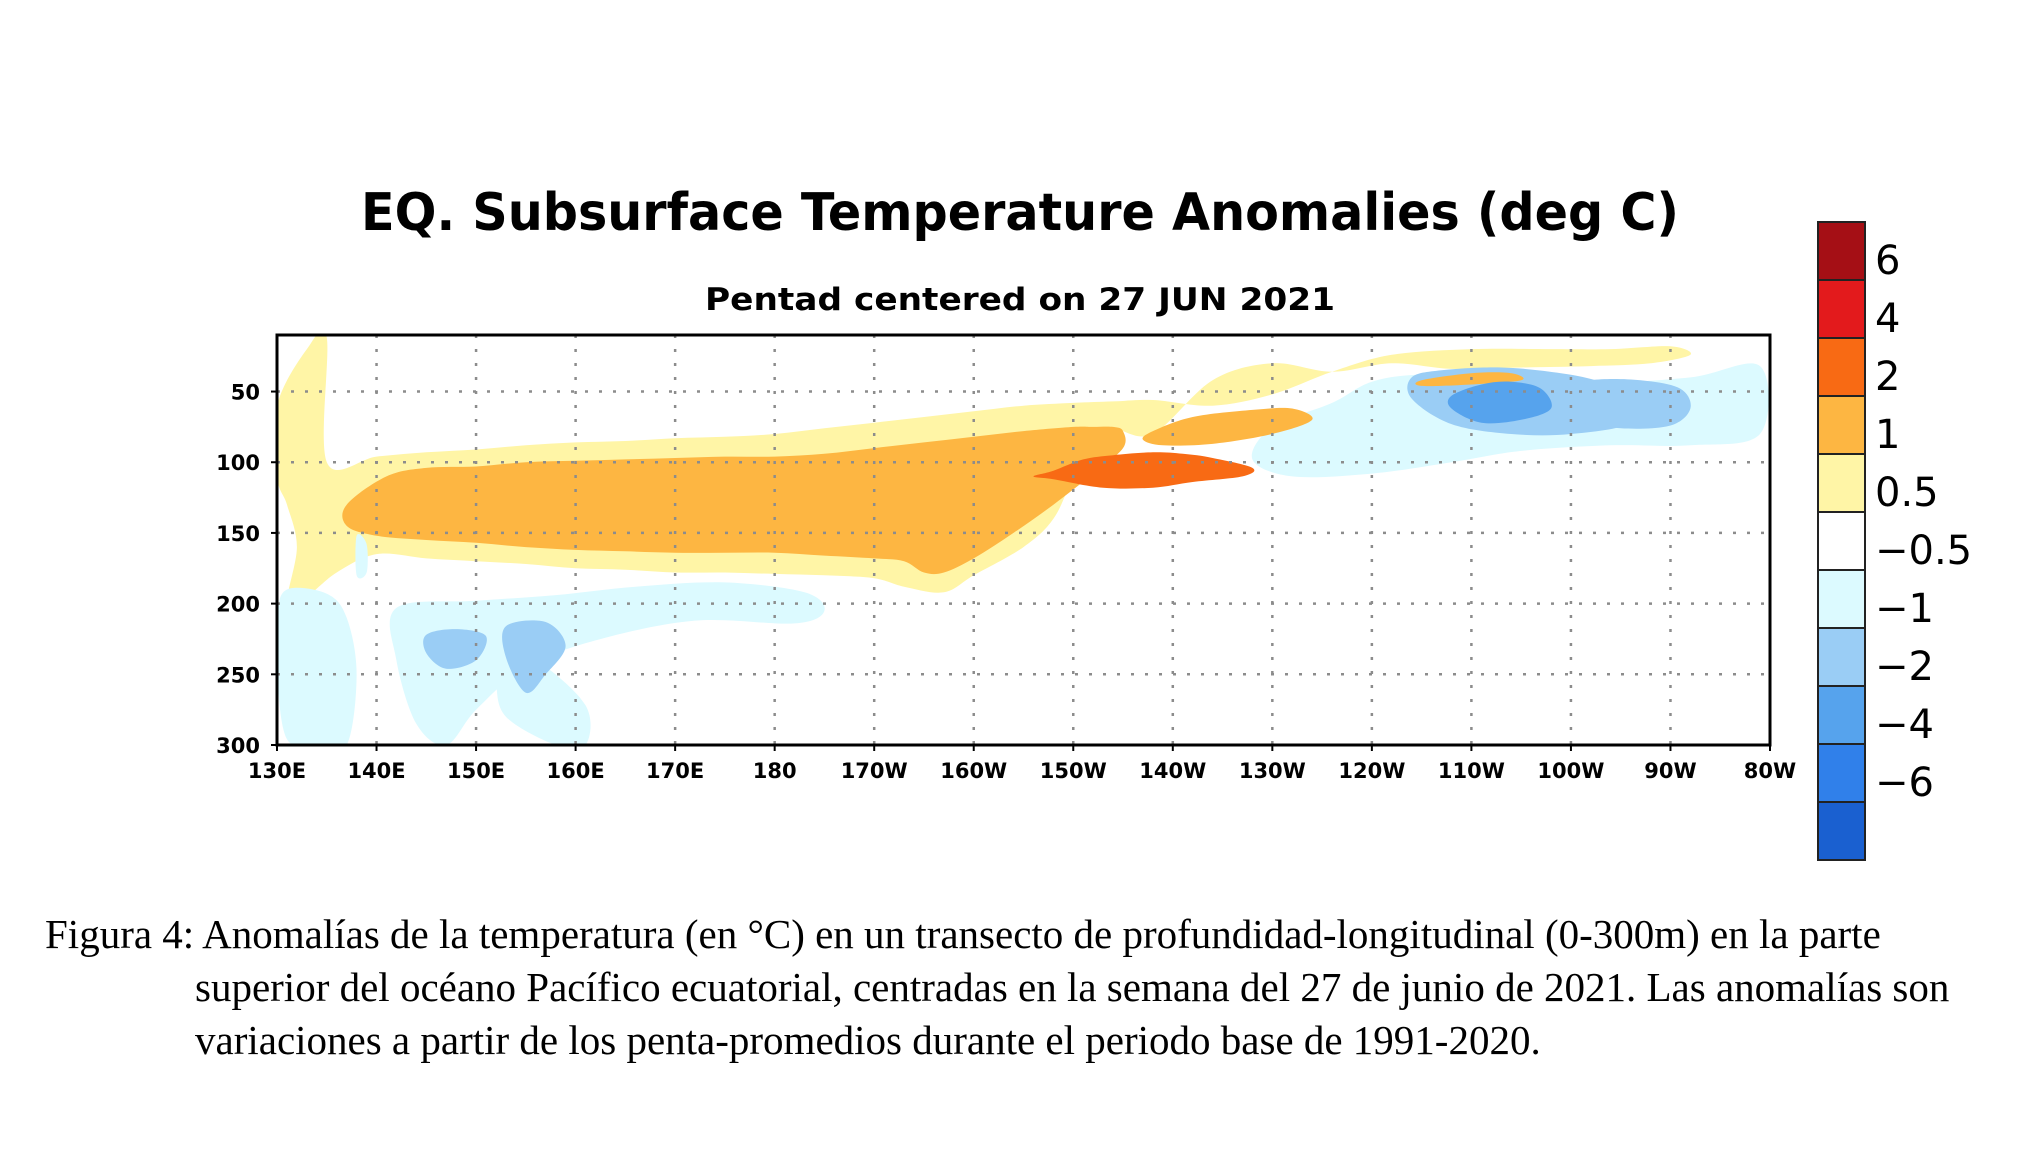  Describe the element at coordinates (238, 675) in the screenshot. I see `y-tick-label: 250` at that location.